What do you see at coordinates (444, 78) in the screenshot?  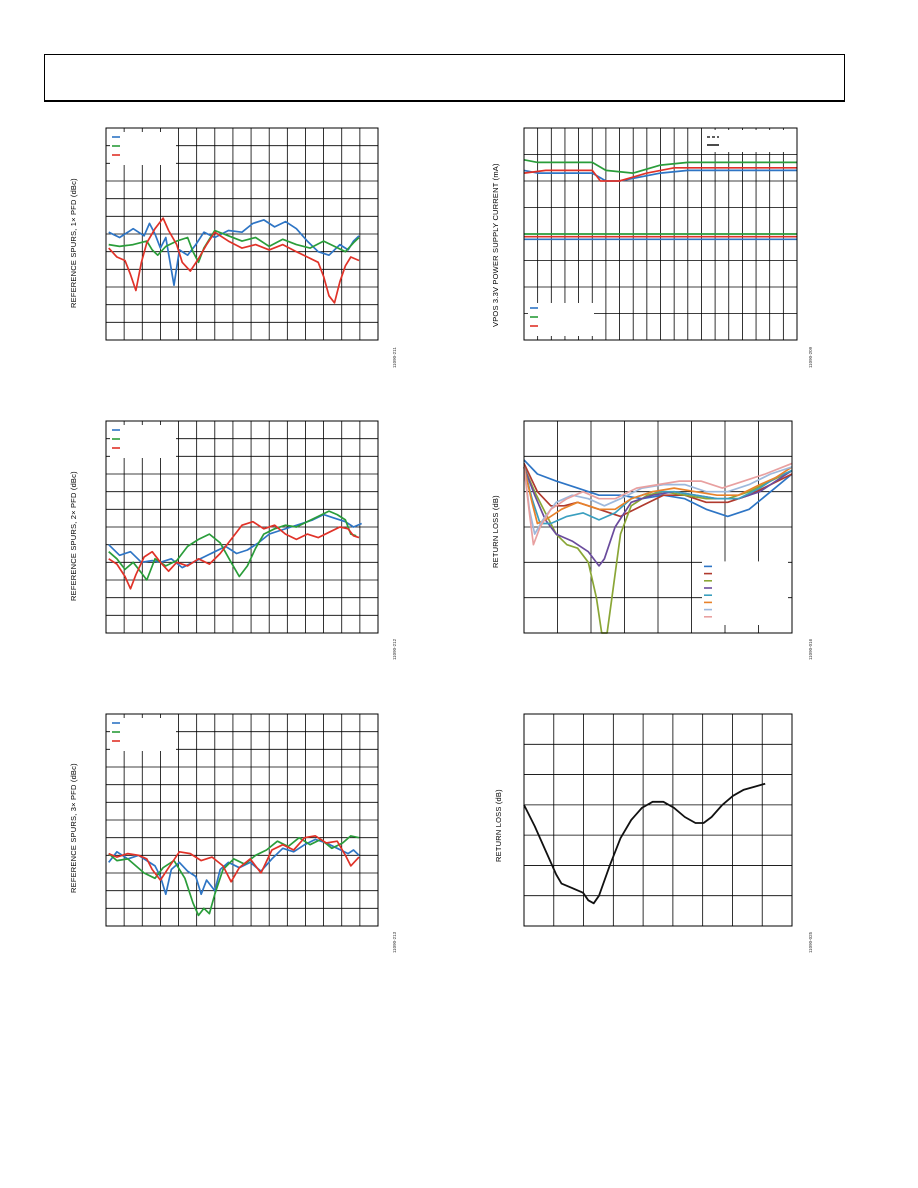 I see `page-header-box` at bounding box center [444, 78].